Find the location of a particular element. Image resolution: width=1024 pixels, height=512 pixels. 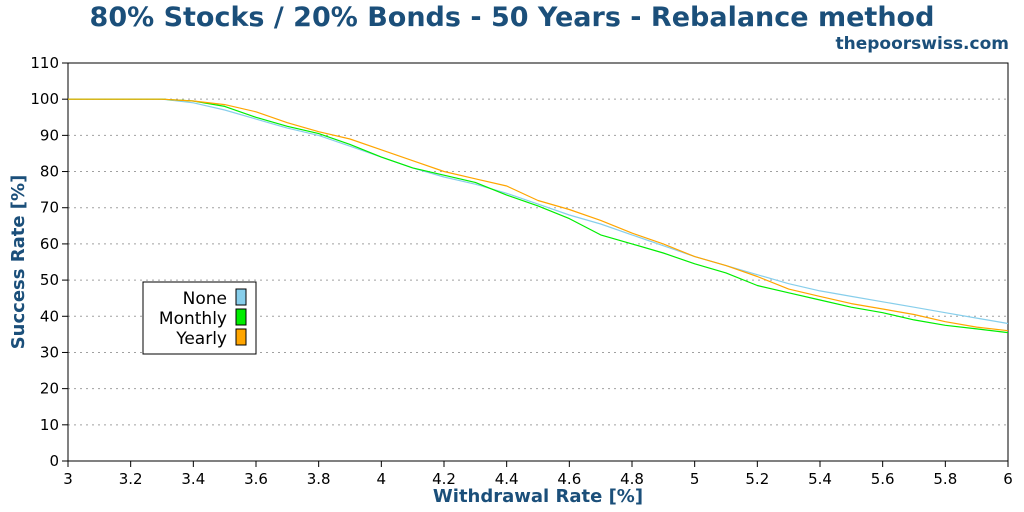

x-tick-label: 5.2 is located at coordinates (757, 479).